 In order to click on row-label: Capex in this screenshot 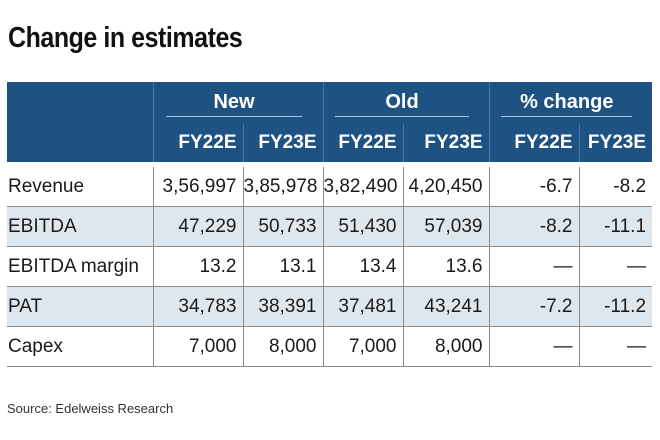, I will do `click(80, 346)`.